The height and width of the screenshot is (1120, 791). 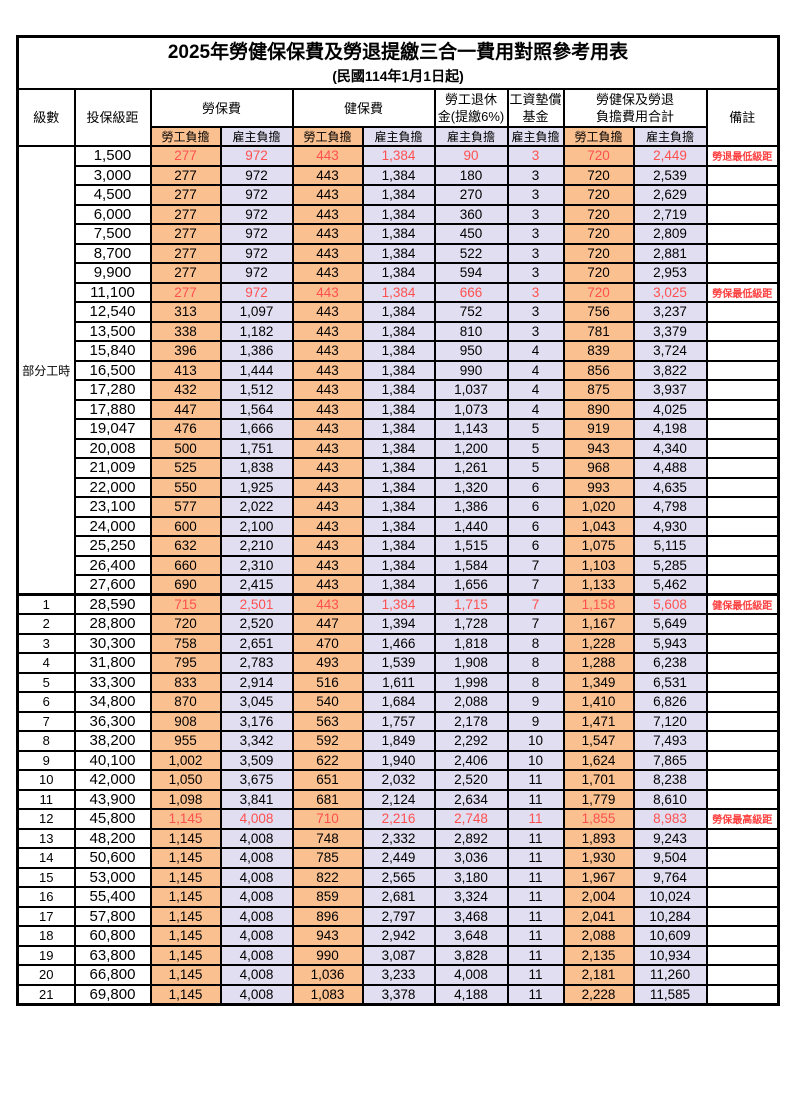 What do you see at coordinates (670, 858) in the screenshot?
I see `cell-total-employer: 9,504` at bounding box center [670, 858].